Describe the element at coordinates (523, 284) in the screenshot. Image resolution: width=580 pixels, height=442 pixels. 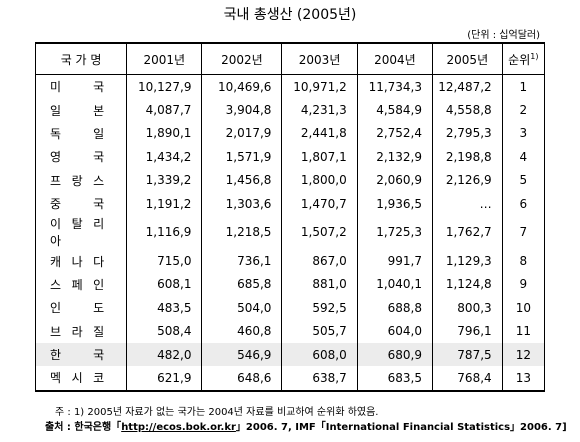
I see `rank-cell: 9` at that location.